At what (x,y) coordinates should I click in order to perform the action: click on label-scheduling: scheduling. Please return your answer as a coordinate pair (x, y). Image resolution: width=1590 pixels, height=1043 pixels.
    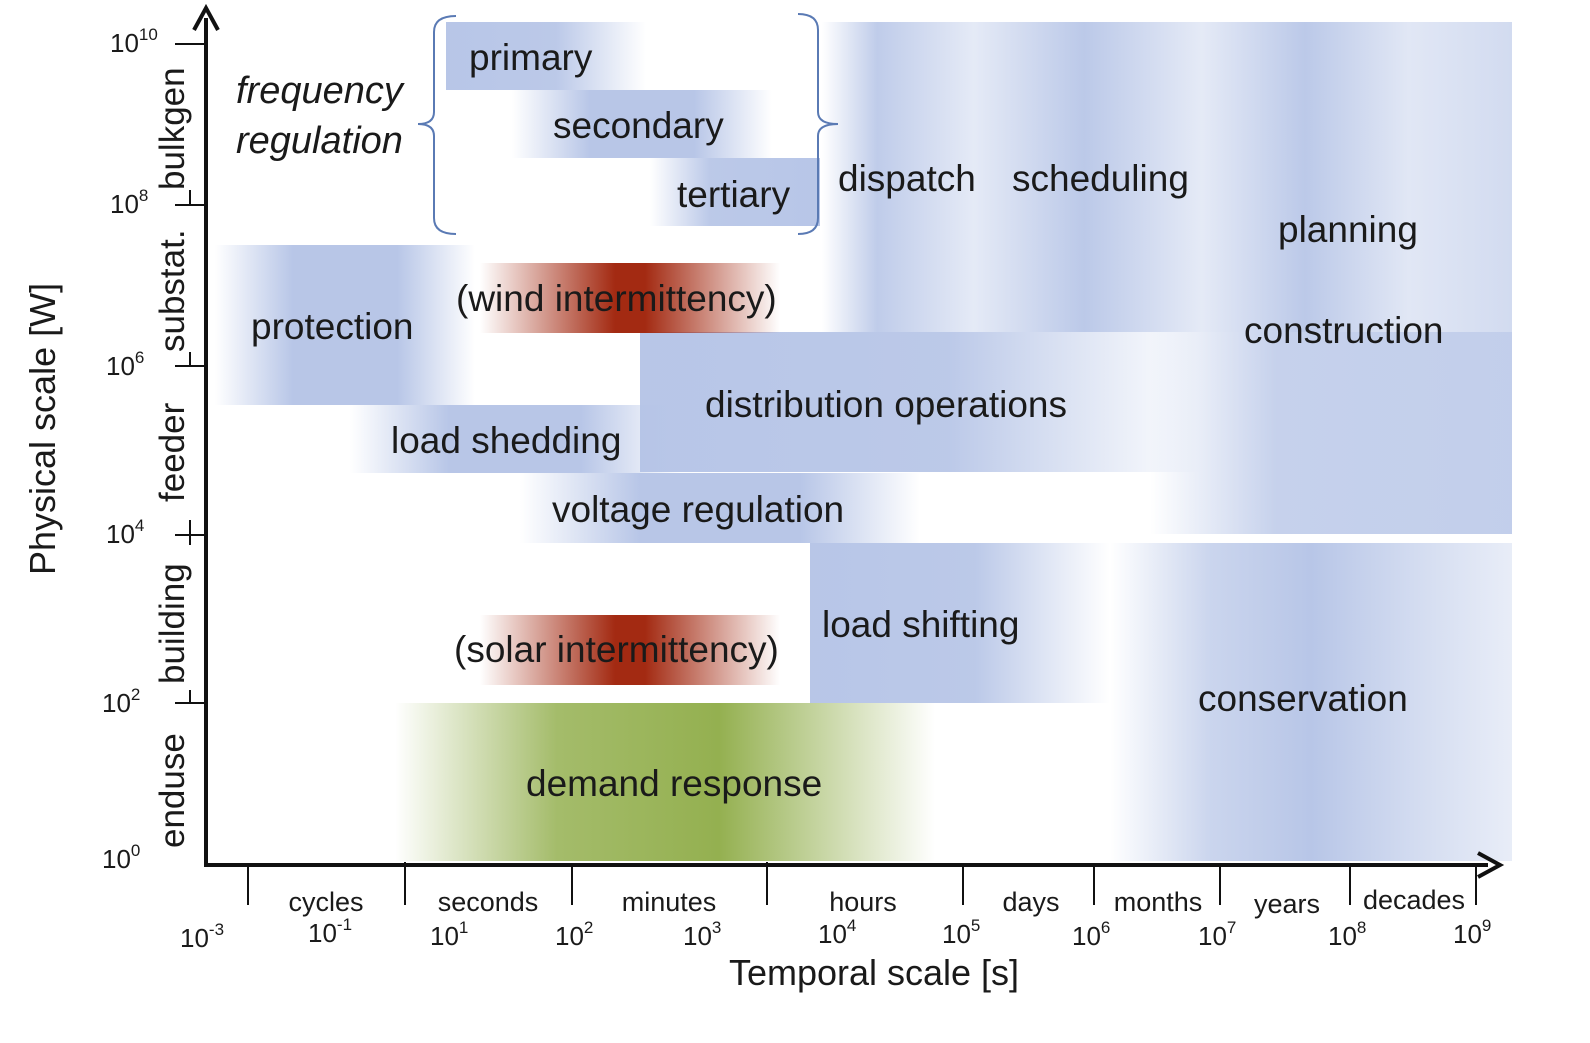
    Looking at the image, I should click on (1100, 178).